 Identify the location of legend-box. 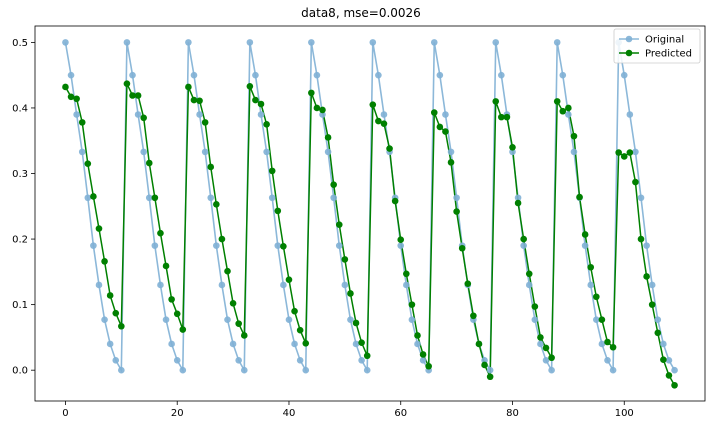
(657, 46).